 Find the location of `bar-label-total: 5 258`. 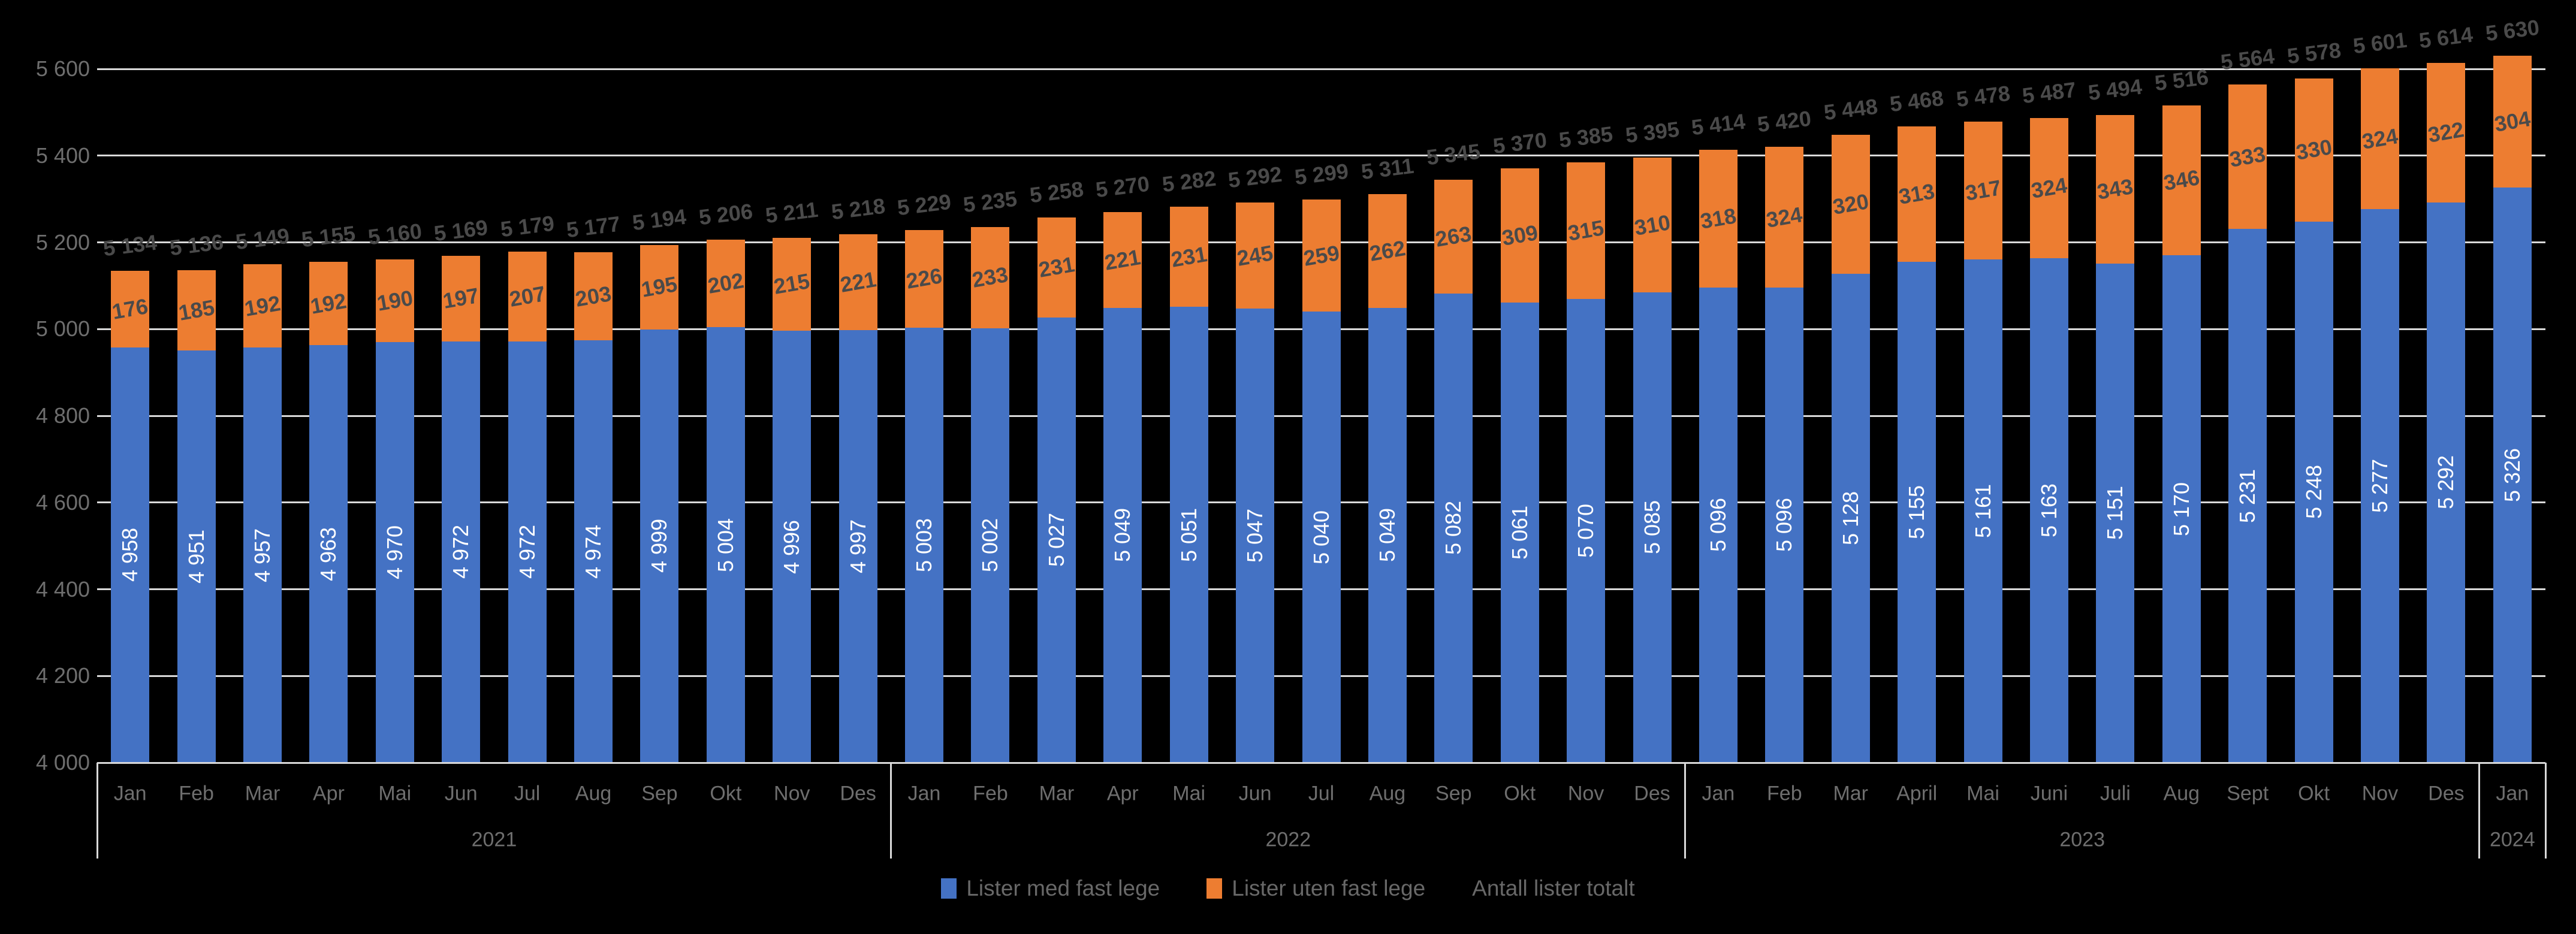

bar-label-total: 5 258 is located at coordinates (1056, 192).